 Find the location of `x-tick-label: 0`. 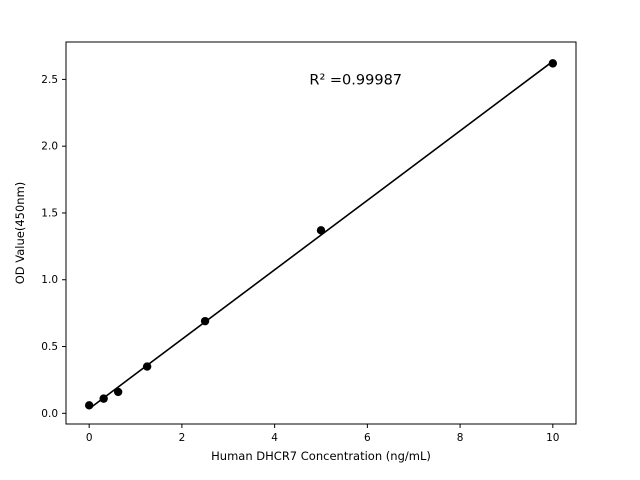

x-tick-label: 0 is located at coordinates (89, 438).